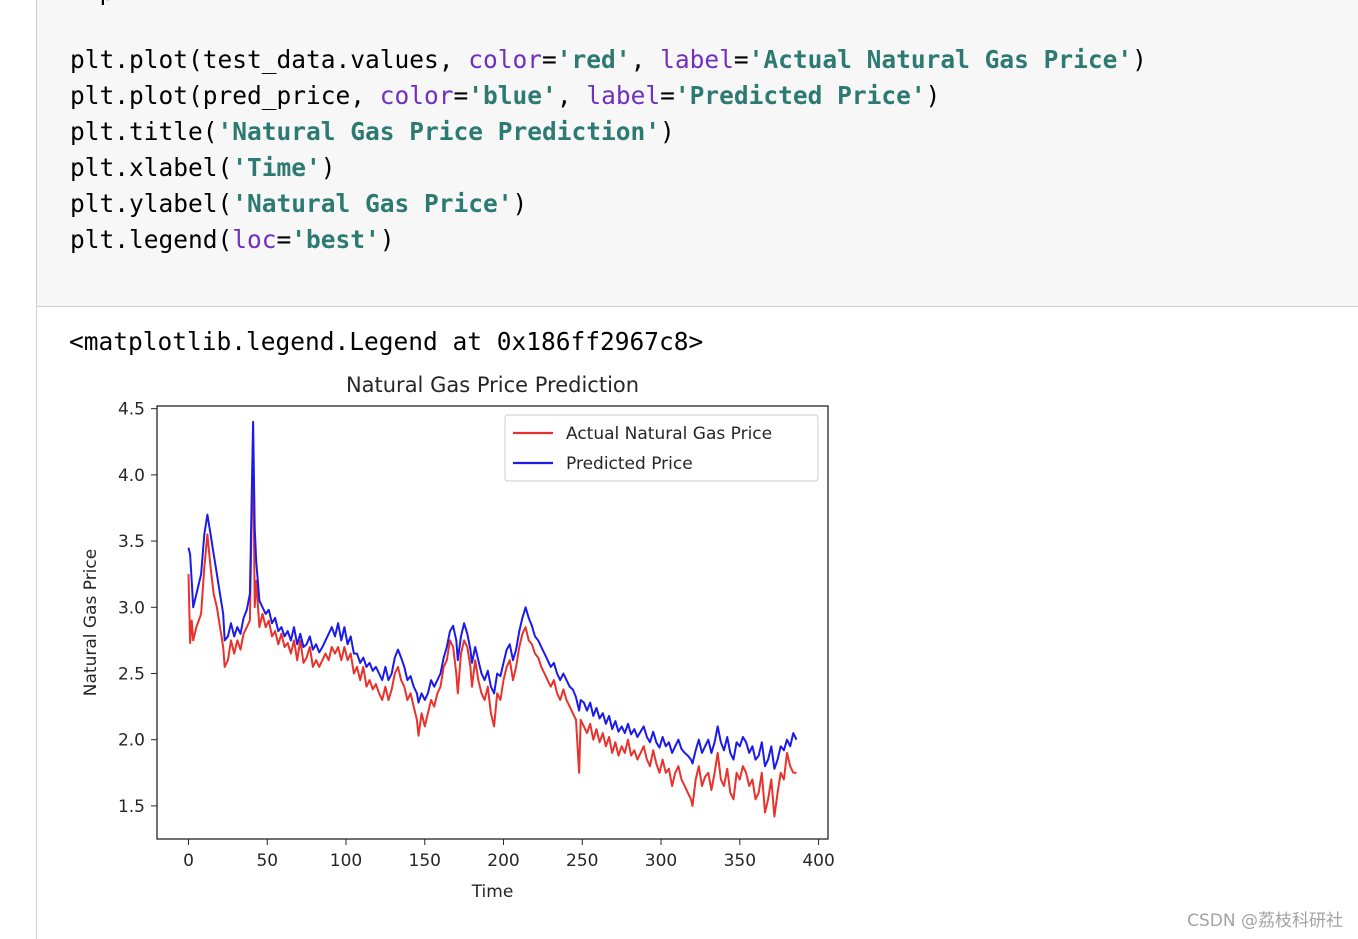 Image resolution: width=1358 pixels, height=939 pixels. What do you see at coordinates (582, 861) in the screenshot?
I see `x-tick-label: 250` at bounding box center [582, 861].